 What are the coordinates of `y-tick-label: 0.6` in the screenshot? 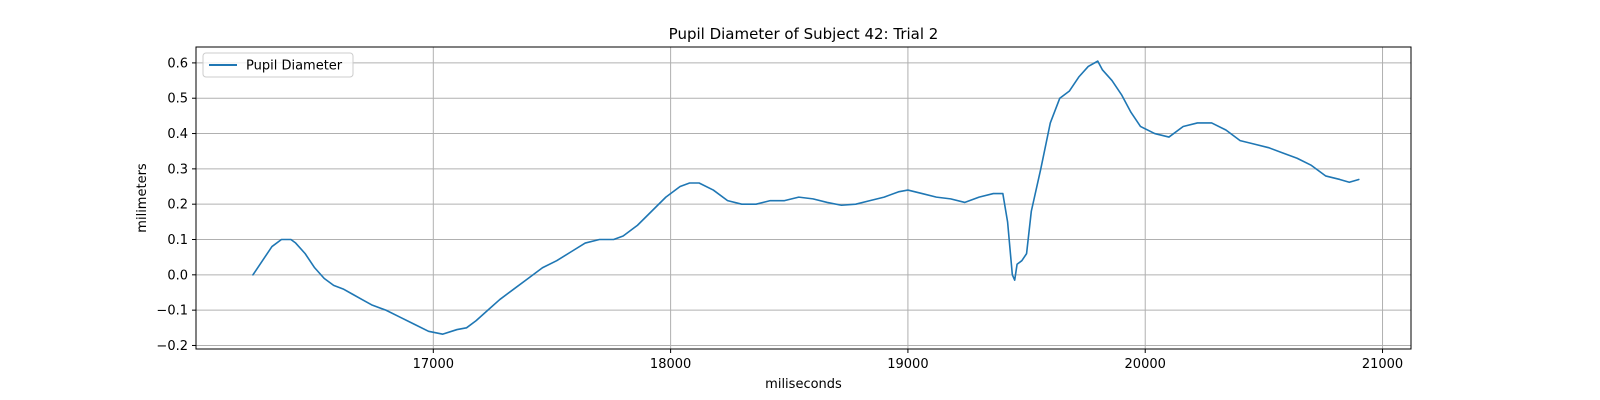 It's located at (177, 63).